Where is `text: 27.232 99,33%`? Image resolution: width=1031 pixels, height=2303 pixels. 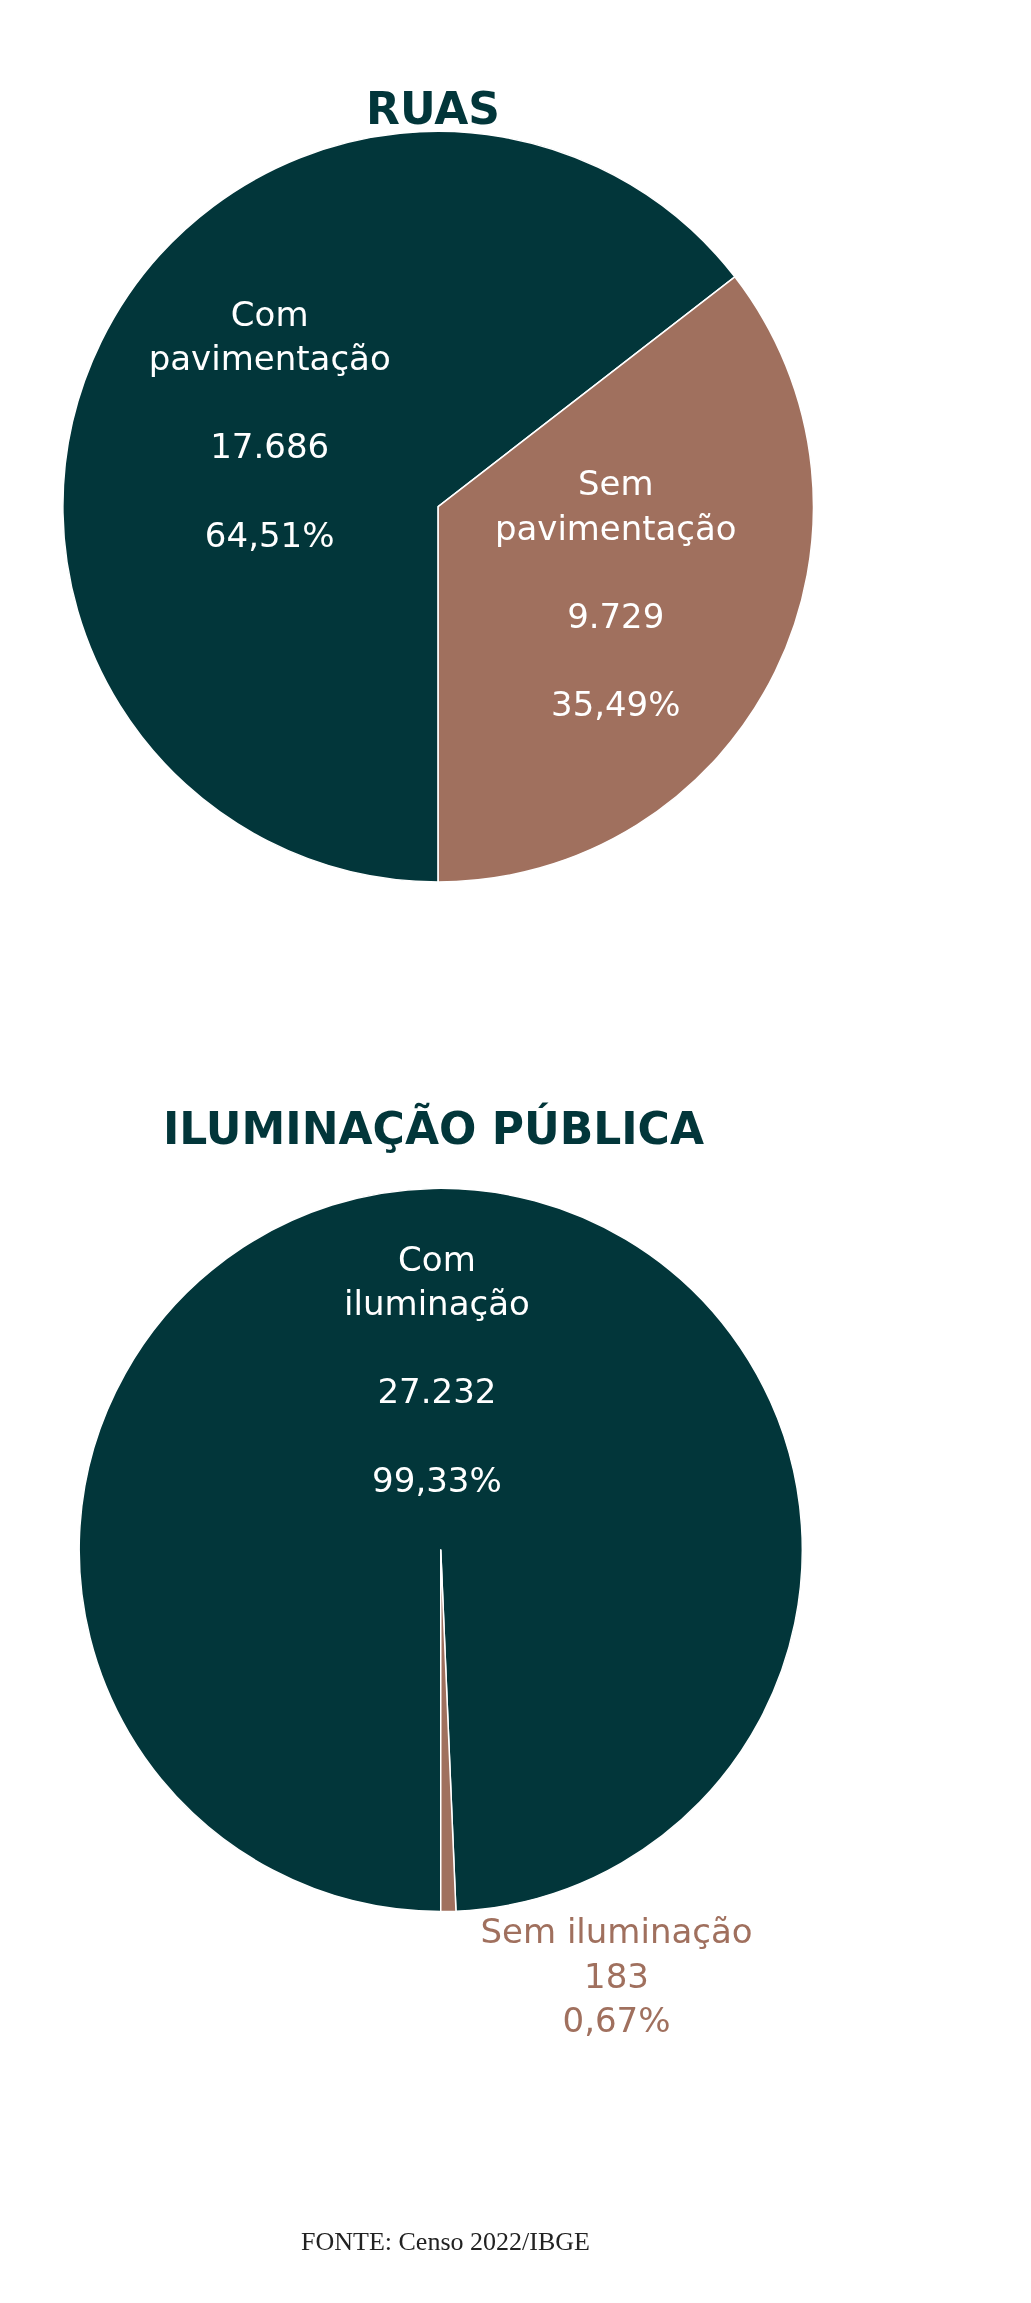 text: 27.232 99,33% is located at coordinates (437, 1435).